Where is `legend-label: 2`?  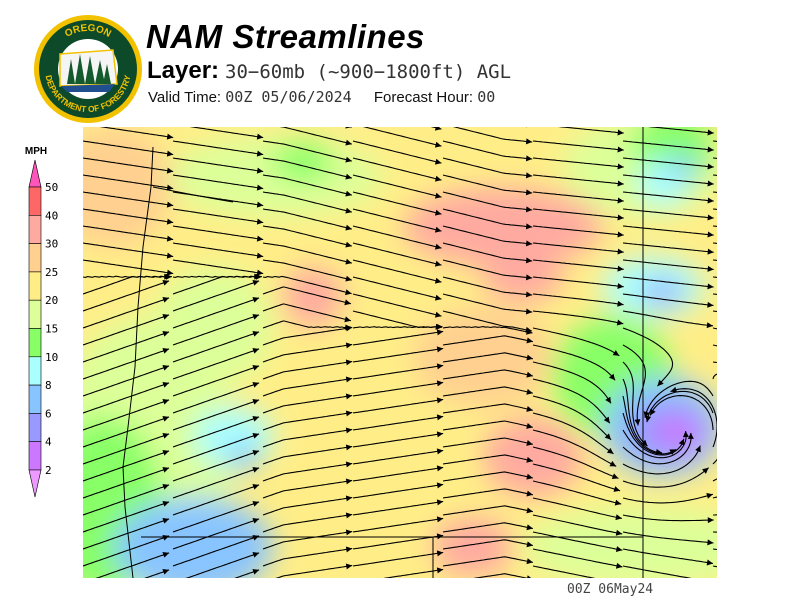
legend-label: 2 is located at coordinates (48, 470).